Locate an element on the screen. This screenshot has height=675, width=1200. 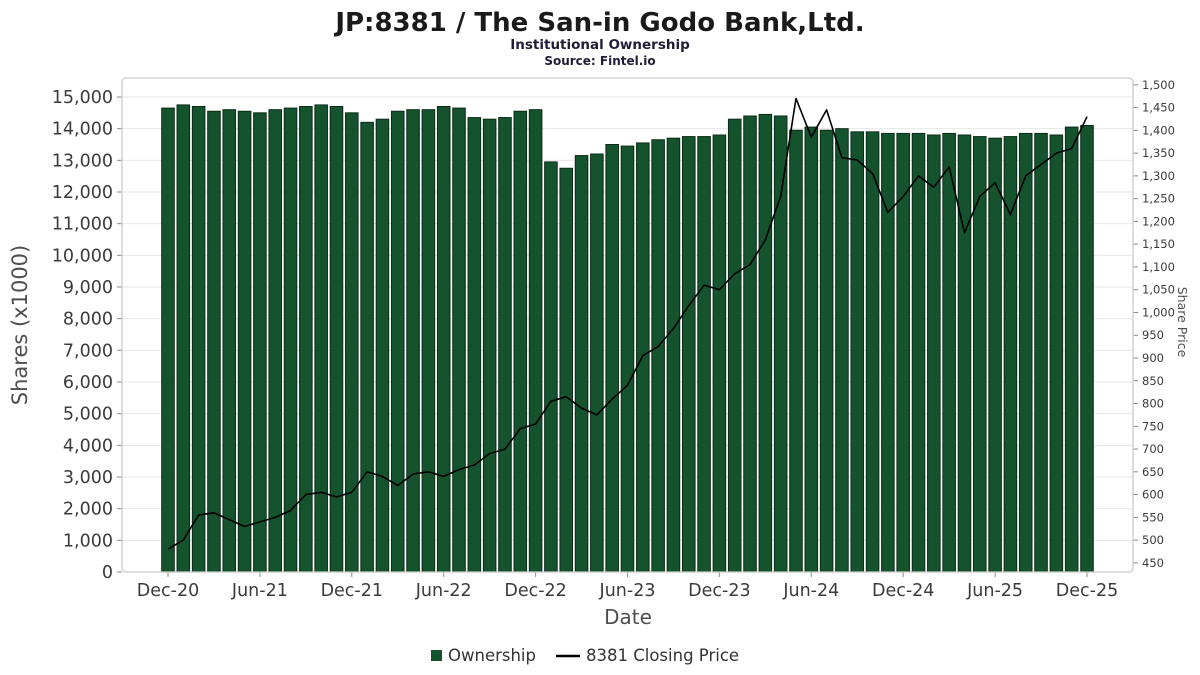
left-tick-label: 7,000 is located at coordinates (88, 351).